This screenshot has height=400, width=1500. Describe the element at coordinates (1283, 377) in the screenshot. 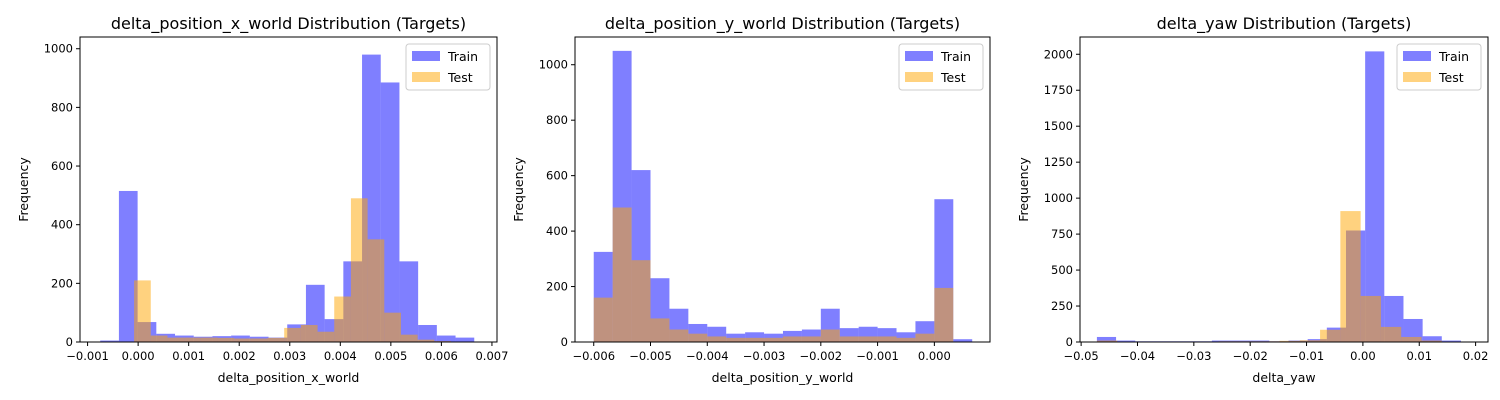

I see `x-axis-label: delta_yaw` at that location.